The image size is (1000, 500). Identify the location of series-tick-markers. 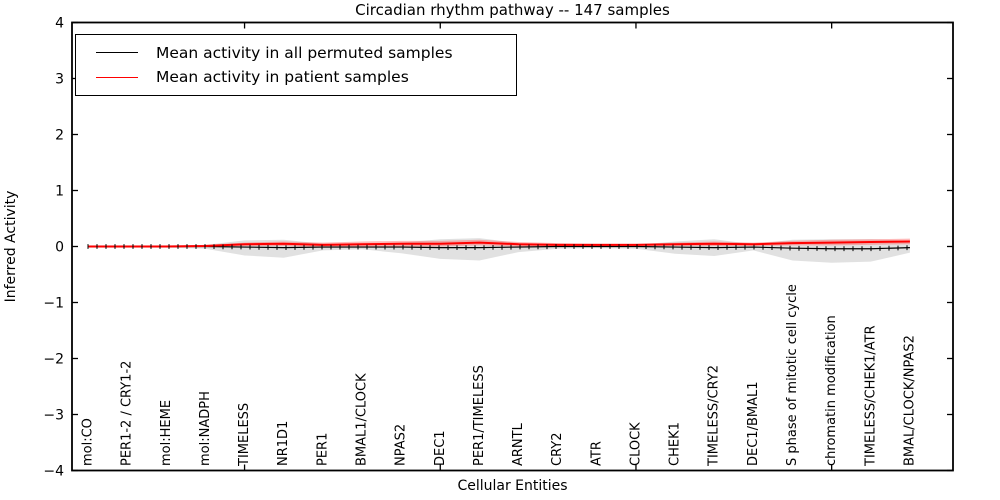
(497, 248).